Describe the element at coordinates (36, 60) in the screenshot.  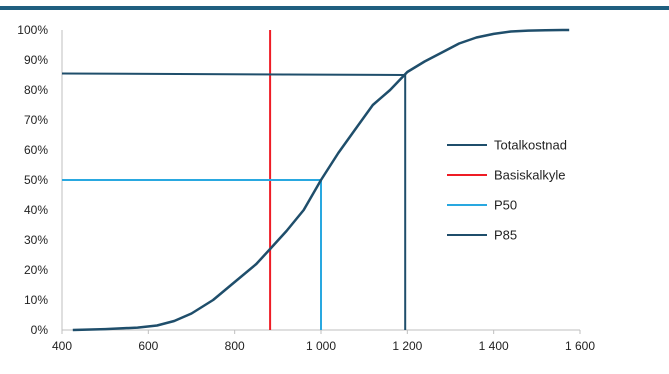
I see `y-tick-label: 90%` at that location.